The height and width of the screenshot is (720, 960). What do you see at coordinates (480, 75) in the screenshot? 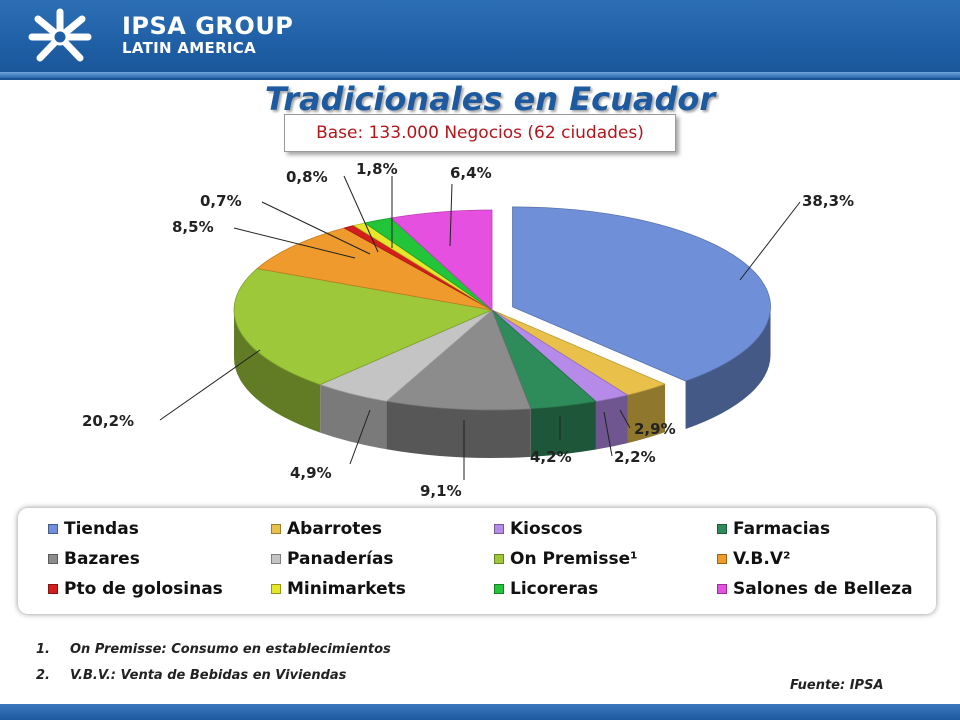
I see `header-accent-line` at bounding box center [480, 75].